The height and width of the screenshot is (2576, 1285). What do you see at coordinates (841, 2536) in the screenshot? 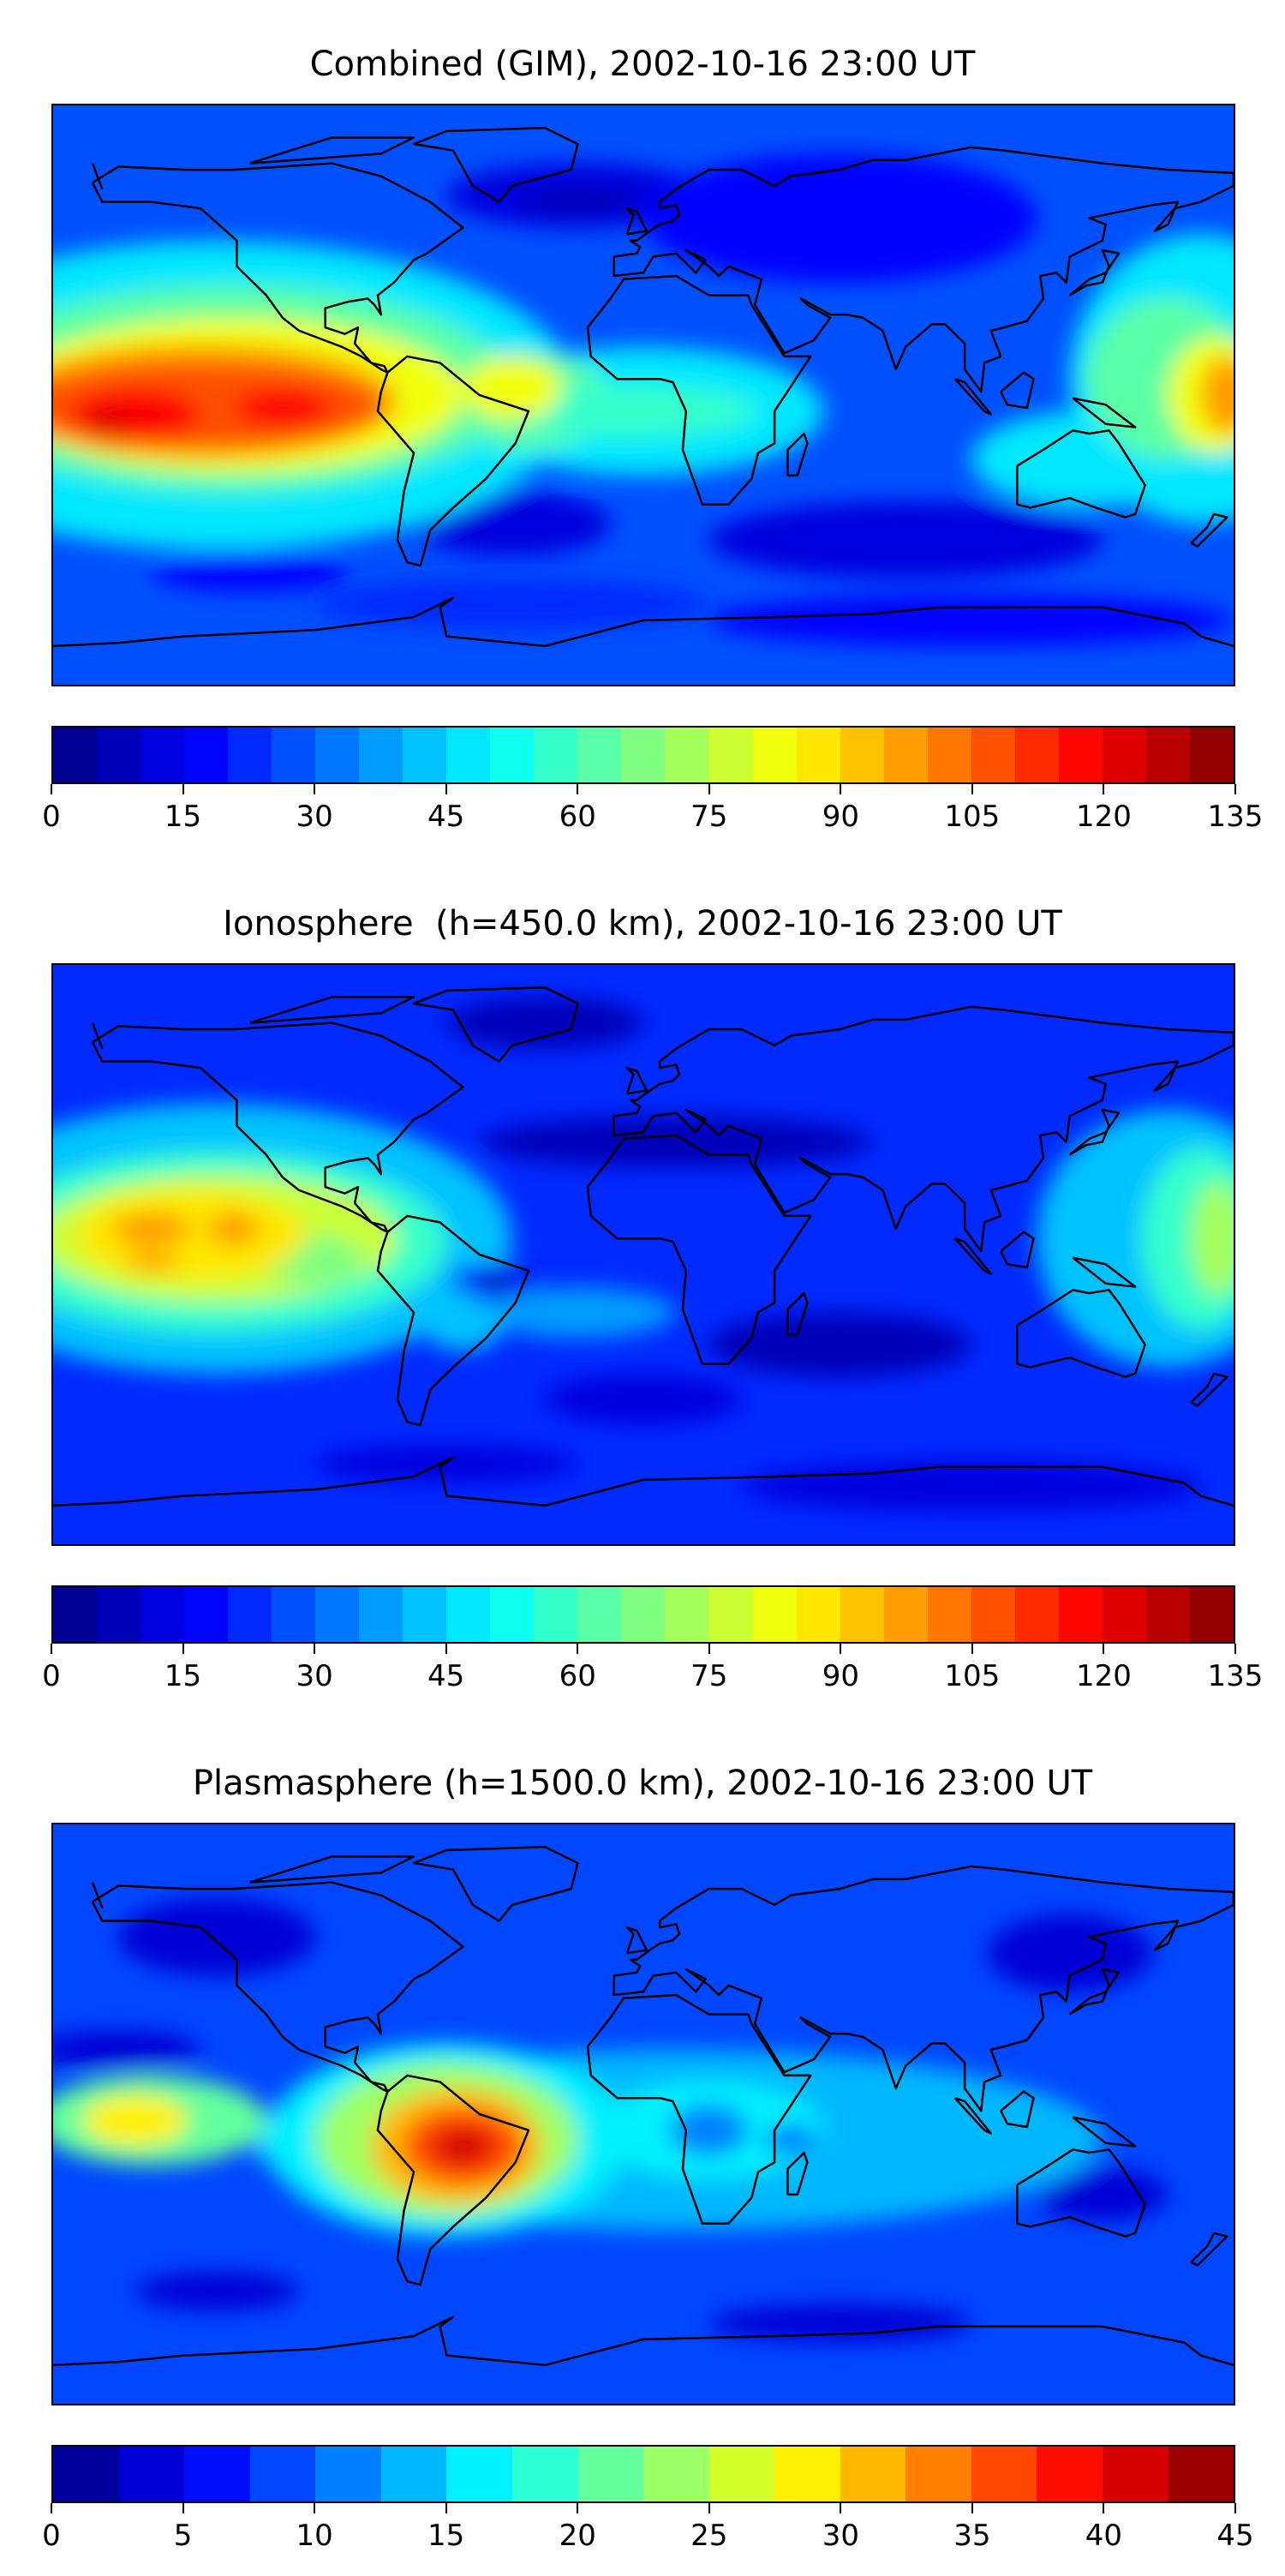
I see `colorbar-tick-label: 30` at bounding box center [841, 2536].